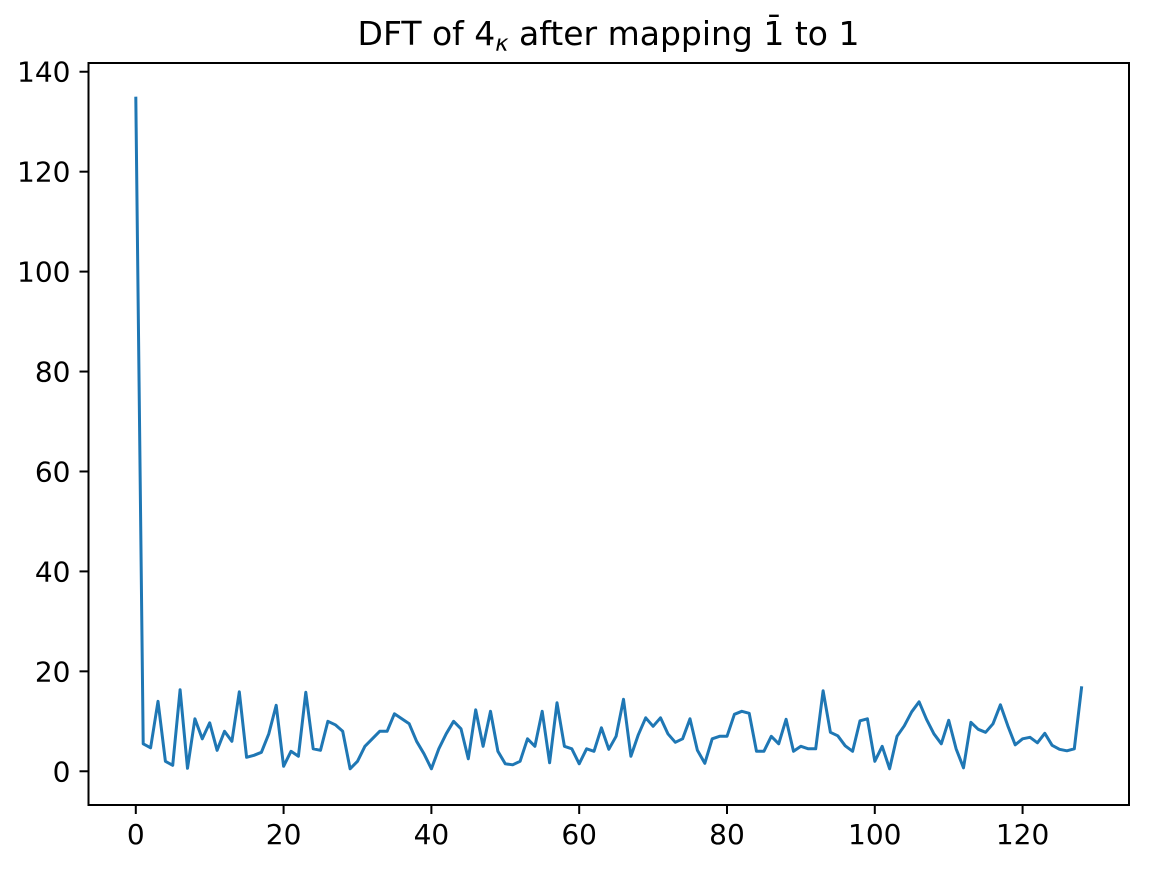 The image size is (1149, 869). What do you see at coordinates (53, 372) in the screenshot?
I see `y-tick-label-80: 80` at bounding box center [53, 372].